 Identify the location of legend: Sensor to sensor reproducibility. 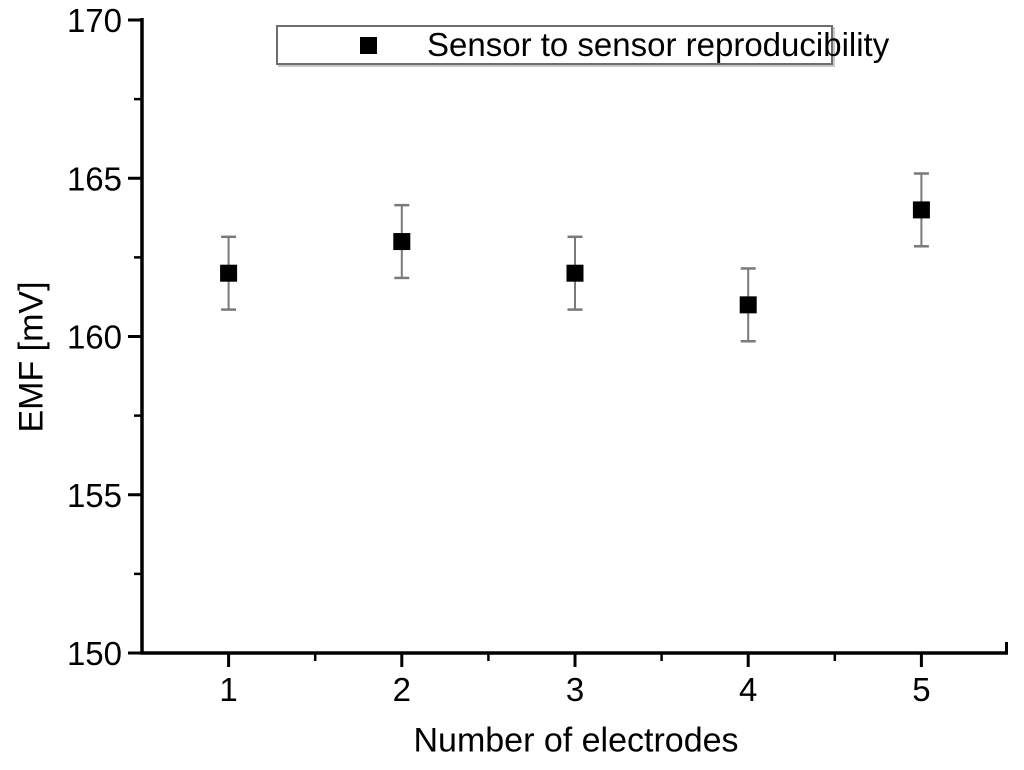
(582, 45).